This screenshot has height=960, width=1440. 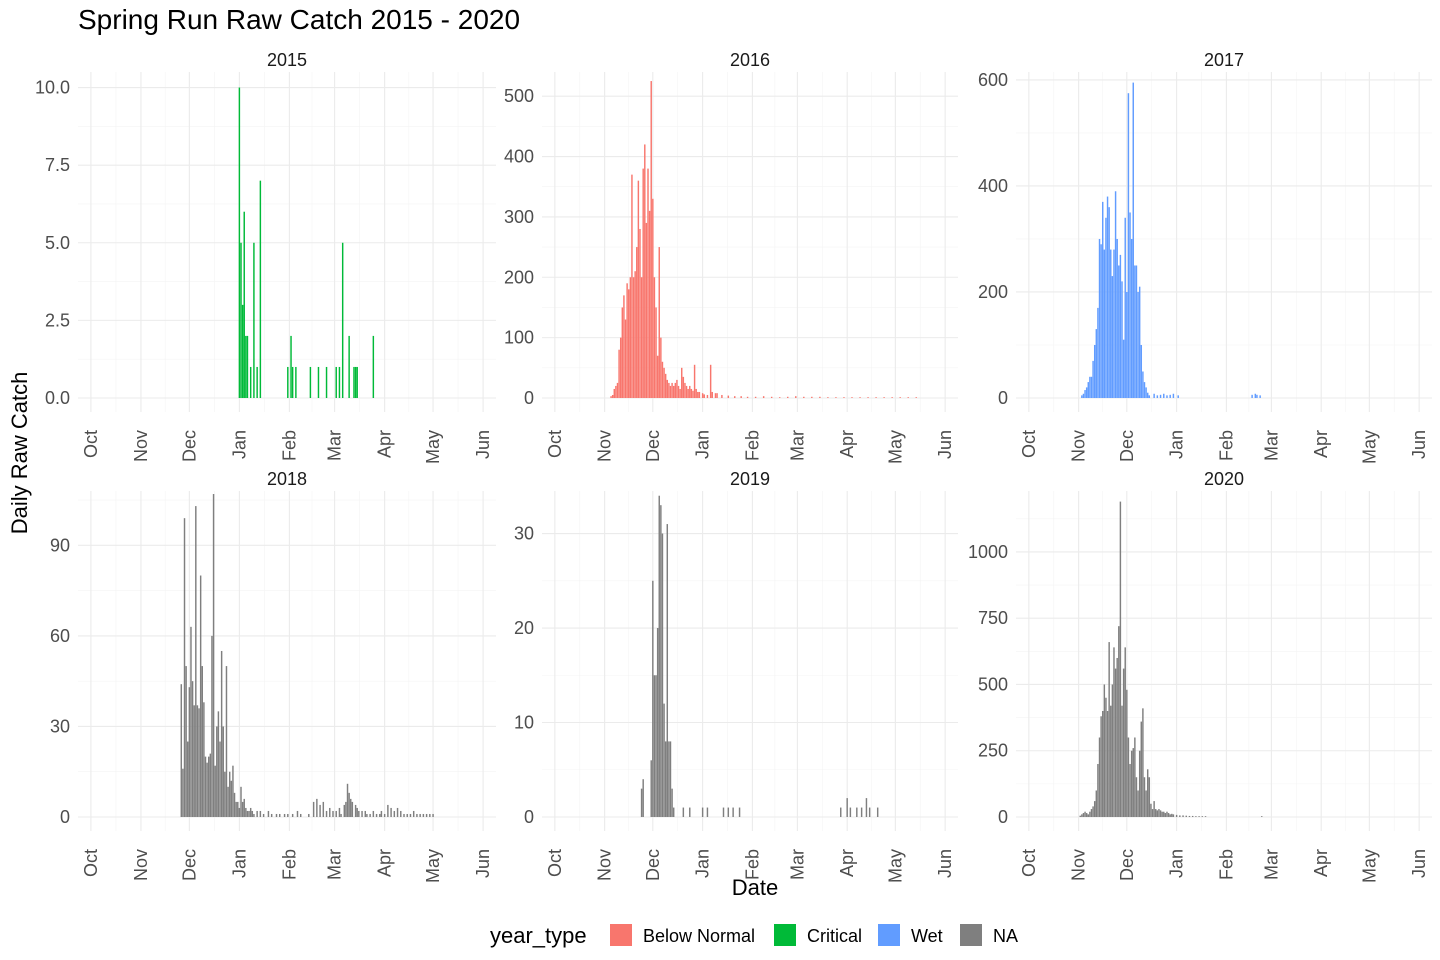 I want to click on y-tick-label: 90, so click(x=60, y=545).